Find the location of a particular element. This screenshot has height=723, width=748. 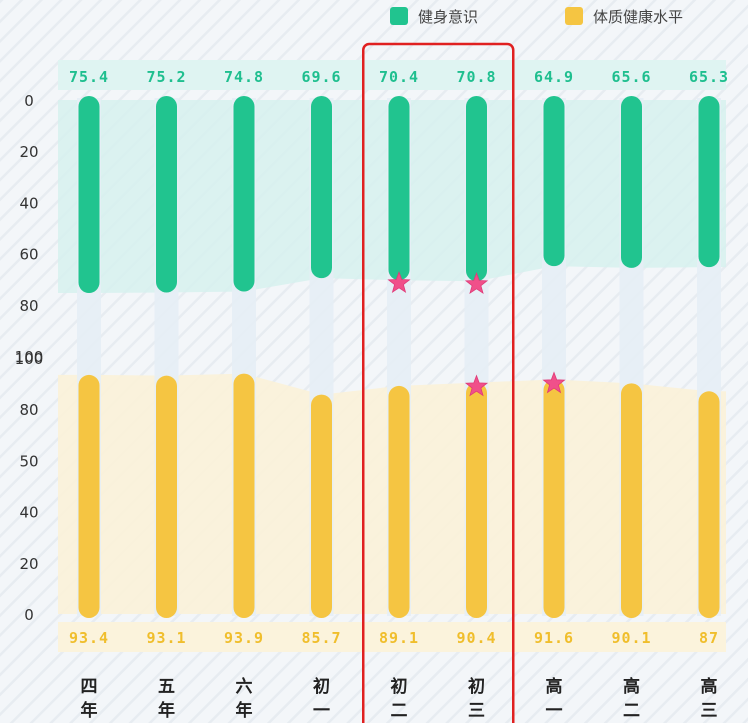

bottom-value-band is located at coordinates (392, 637).